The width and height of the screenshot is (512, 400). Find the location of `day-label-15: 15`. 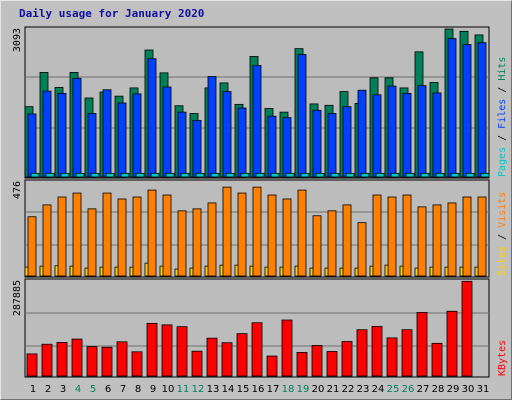

day-label-15: 15 is located at coordinates (243, 389).